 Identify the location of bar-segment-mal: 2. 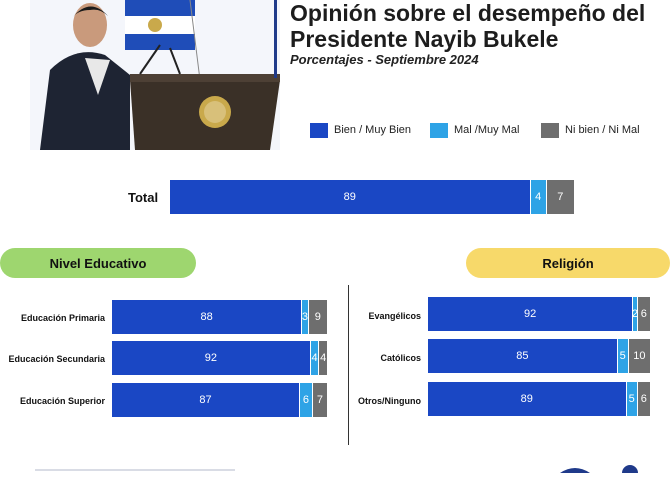
(635, 314).